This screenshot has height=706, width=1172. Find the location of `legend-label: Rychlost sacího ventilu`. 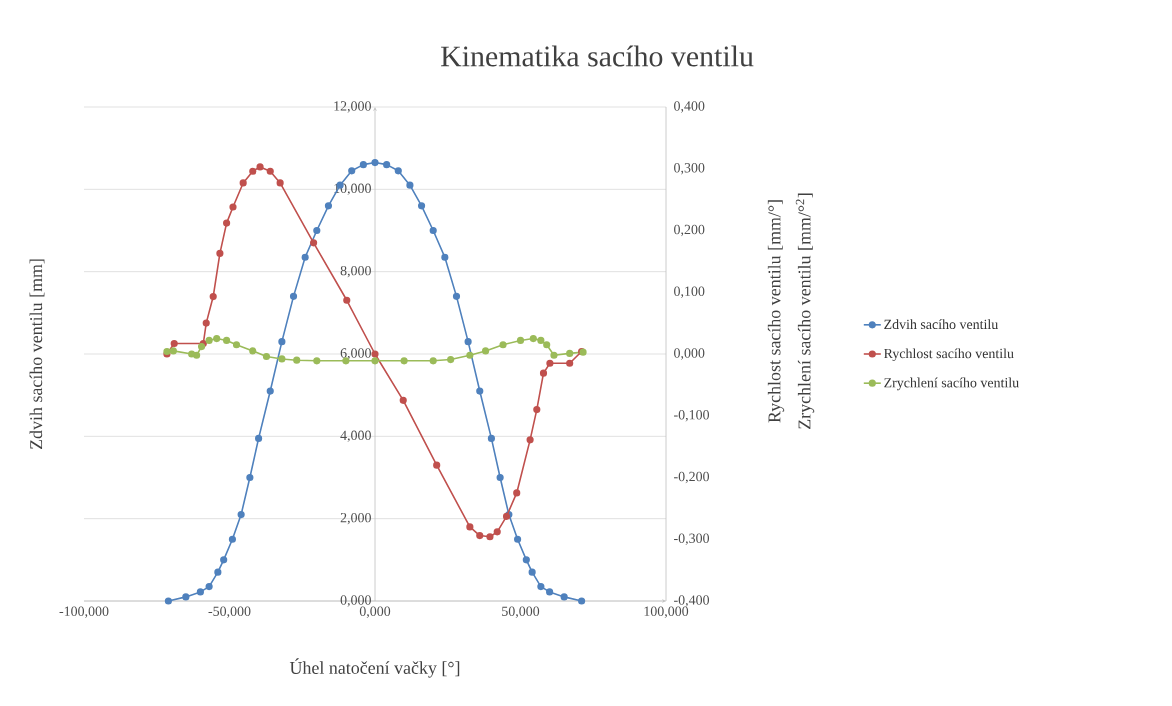

legend-label: Rychlost sacího ventilu is located at coordinates (949, 355).